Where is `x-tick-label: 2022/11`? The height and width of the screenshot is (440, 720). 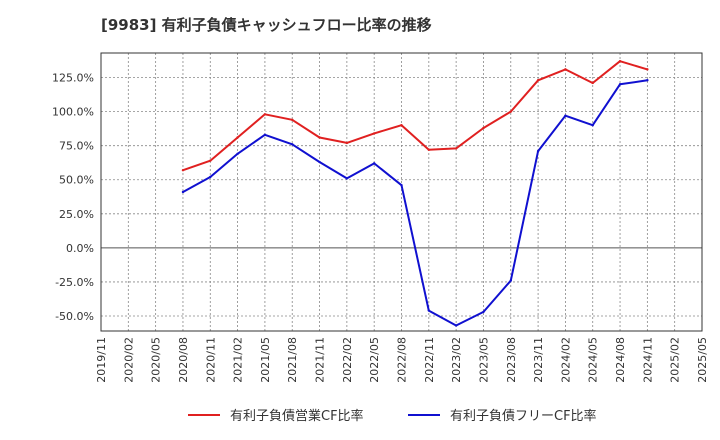
x-tick-label: 2022/11 is located at coordinates (429, 360).